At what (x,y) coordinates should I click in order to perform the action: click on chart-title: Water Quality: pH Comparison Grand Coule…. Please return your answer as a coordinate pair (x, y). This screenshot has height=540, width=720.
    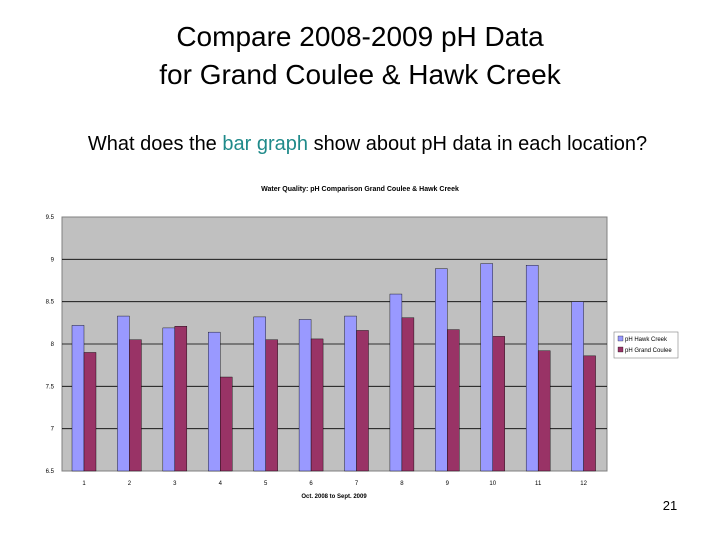
    Looking at the image, I should click on (360, 189).